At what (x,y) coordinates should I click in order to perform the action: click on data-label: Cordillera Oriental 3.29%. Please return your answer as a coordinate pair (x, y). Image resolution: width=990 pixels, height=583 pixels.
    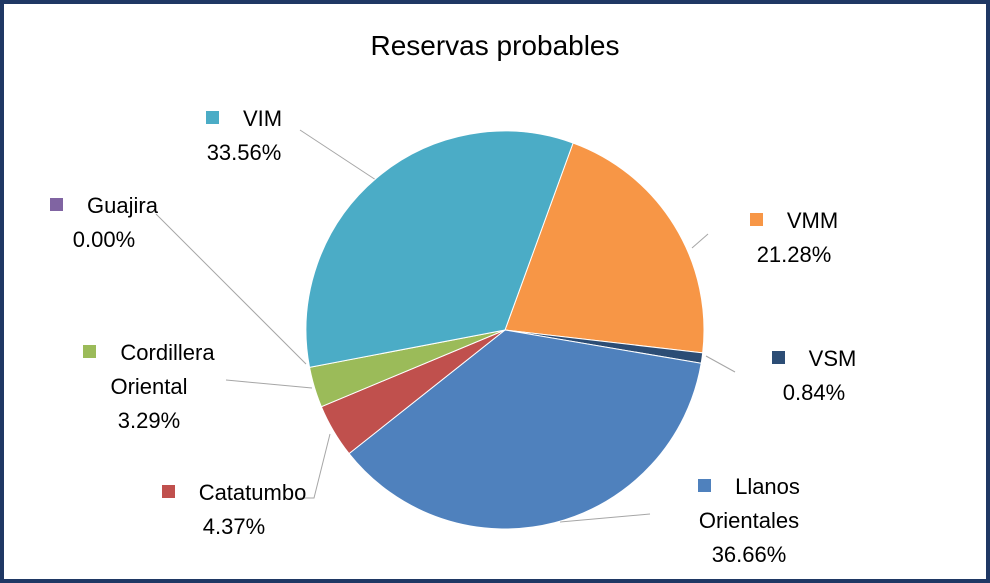
    Looking at the image, I should click on (149, 387).